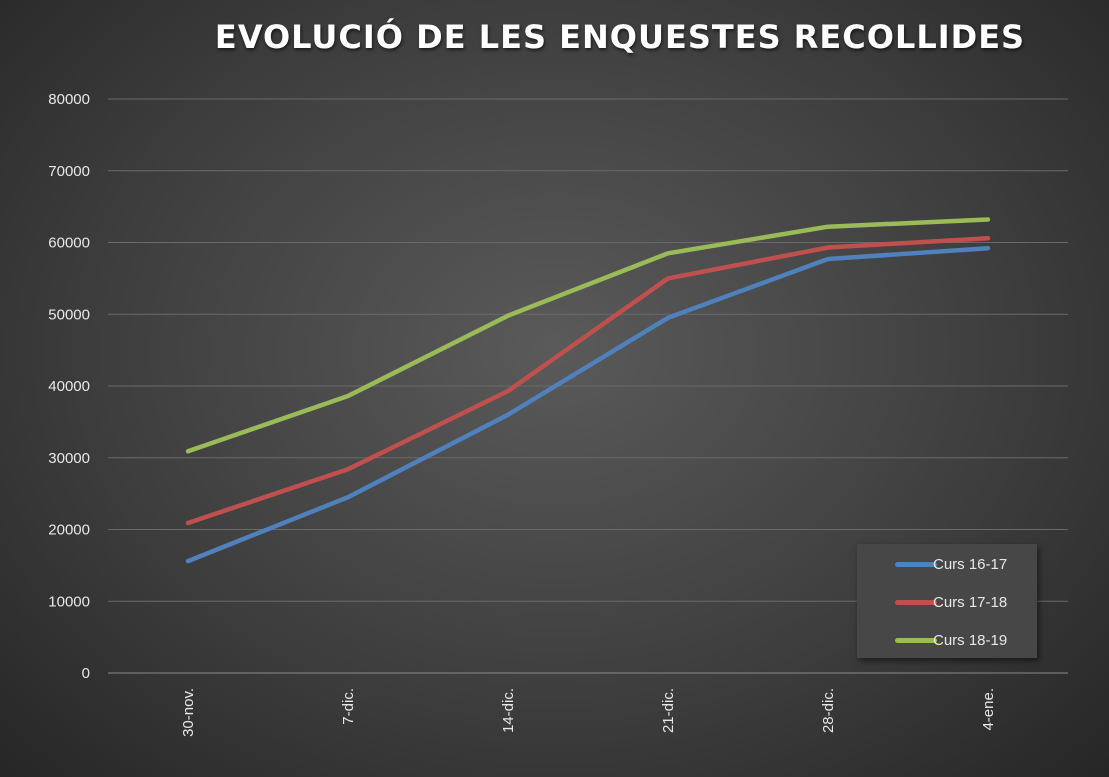 This screenshot has width=1109, height=777. What do you see at coordinates (988, 709) in the screenshot?
I see `x-tick-label: 4-ene.` at bounding box center [988, 709].